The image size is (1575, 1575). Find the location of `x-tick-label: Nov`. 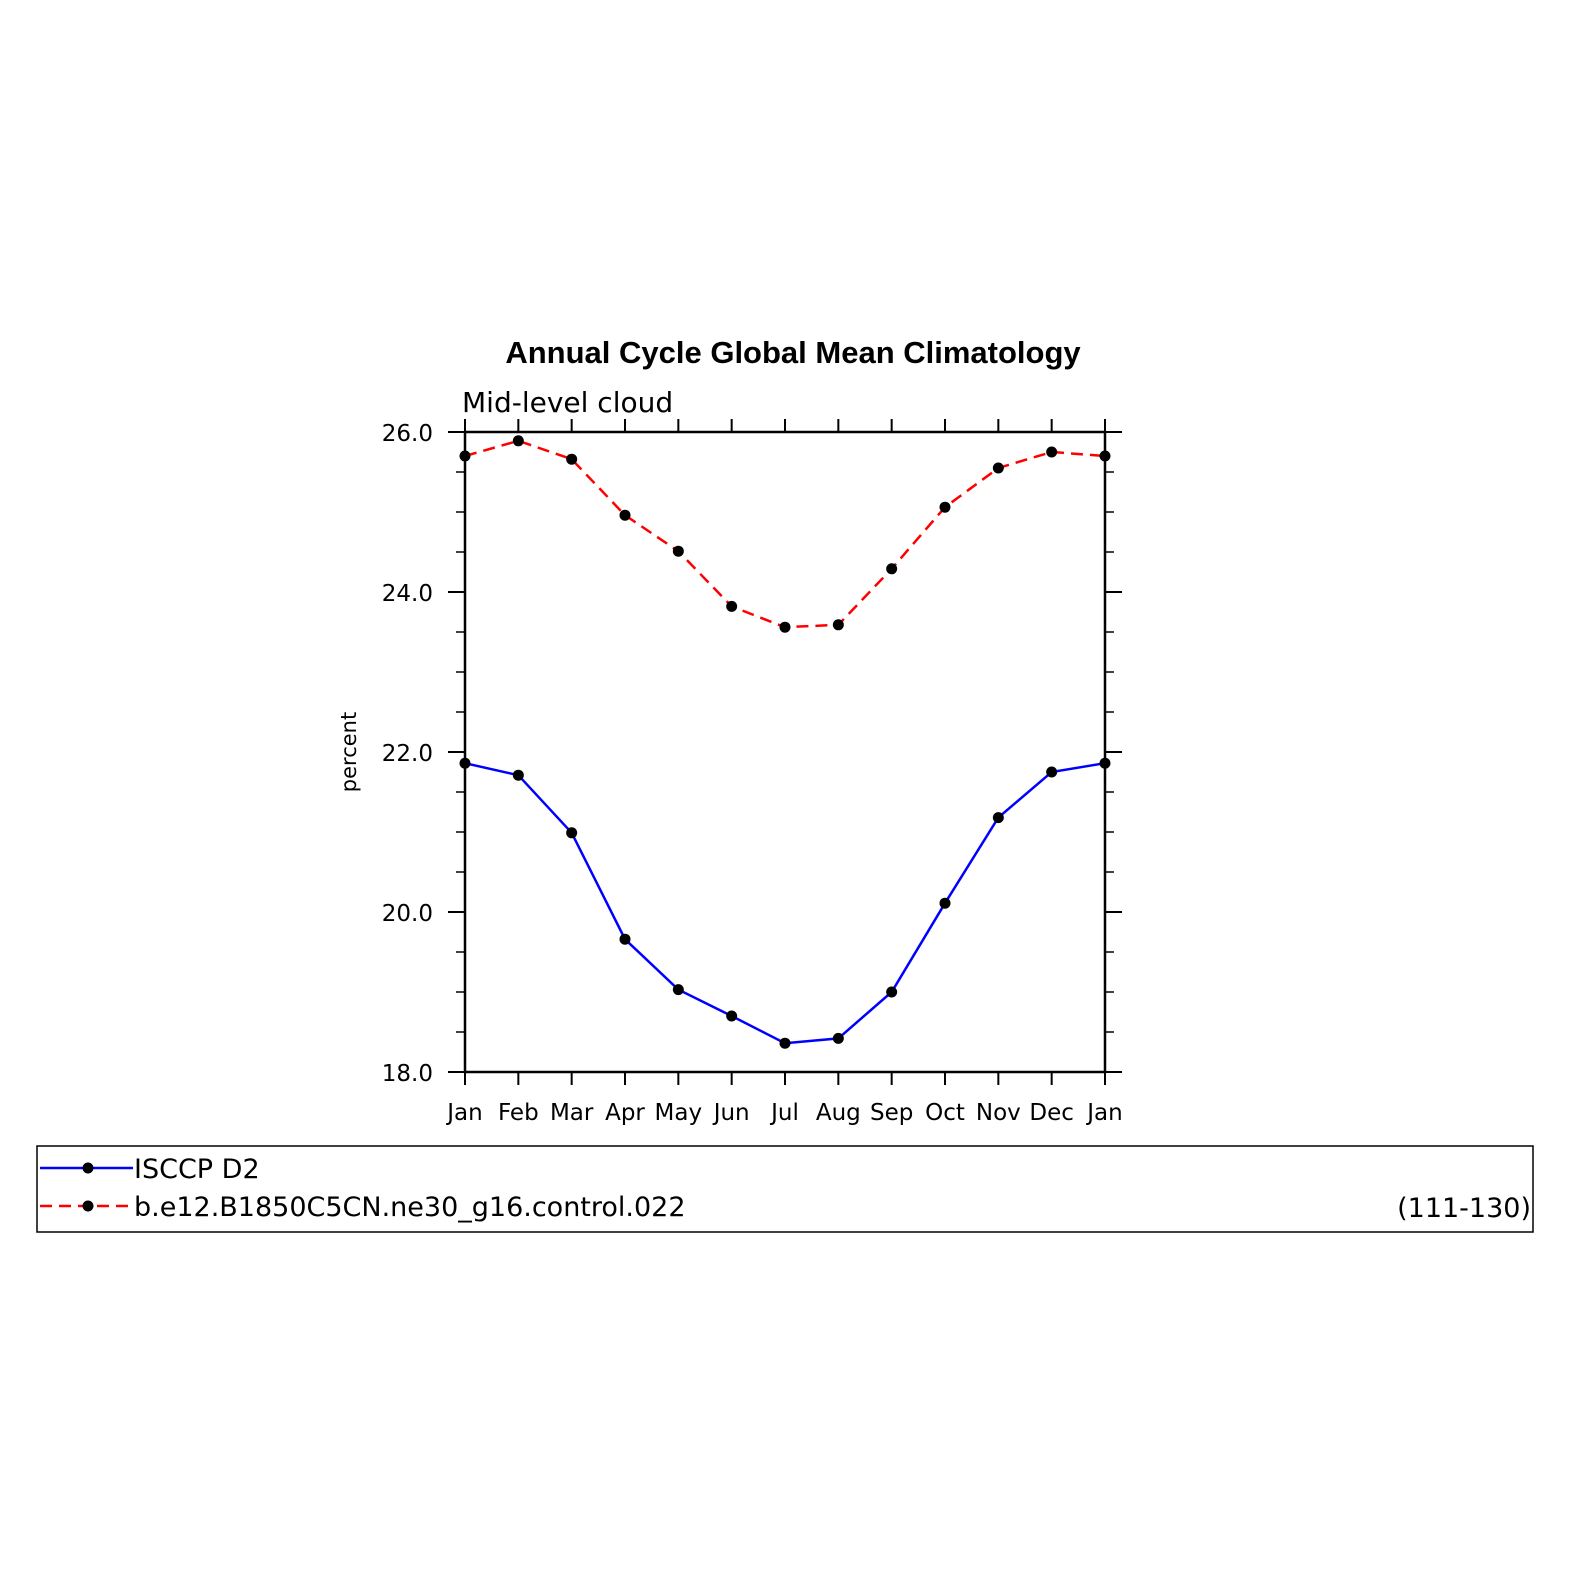

x-tick-label: Nov is located at coordinates (998, 1113).